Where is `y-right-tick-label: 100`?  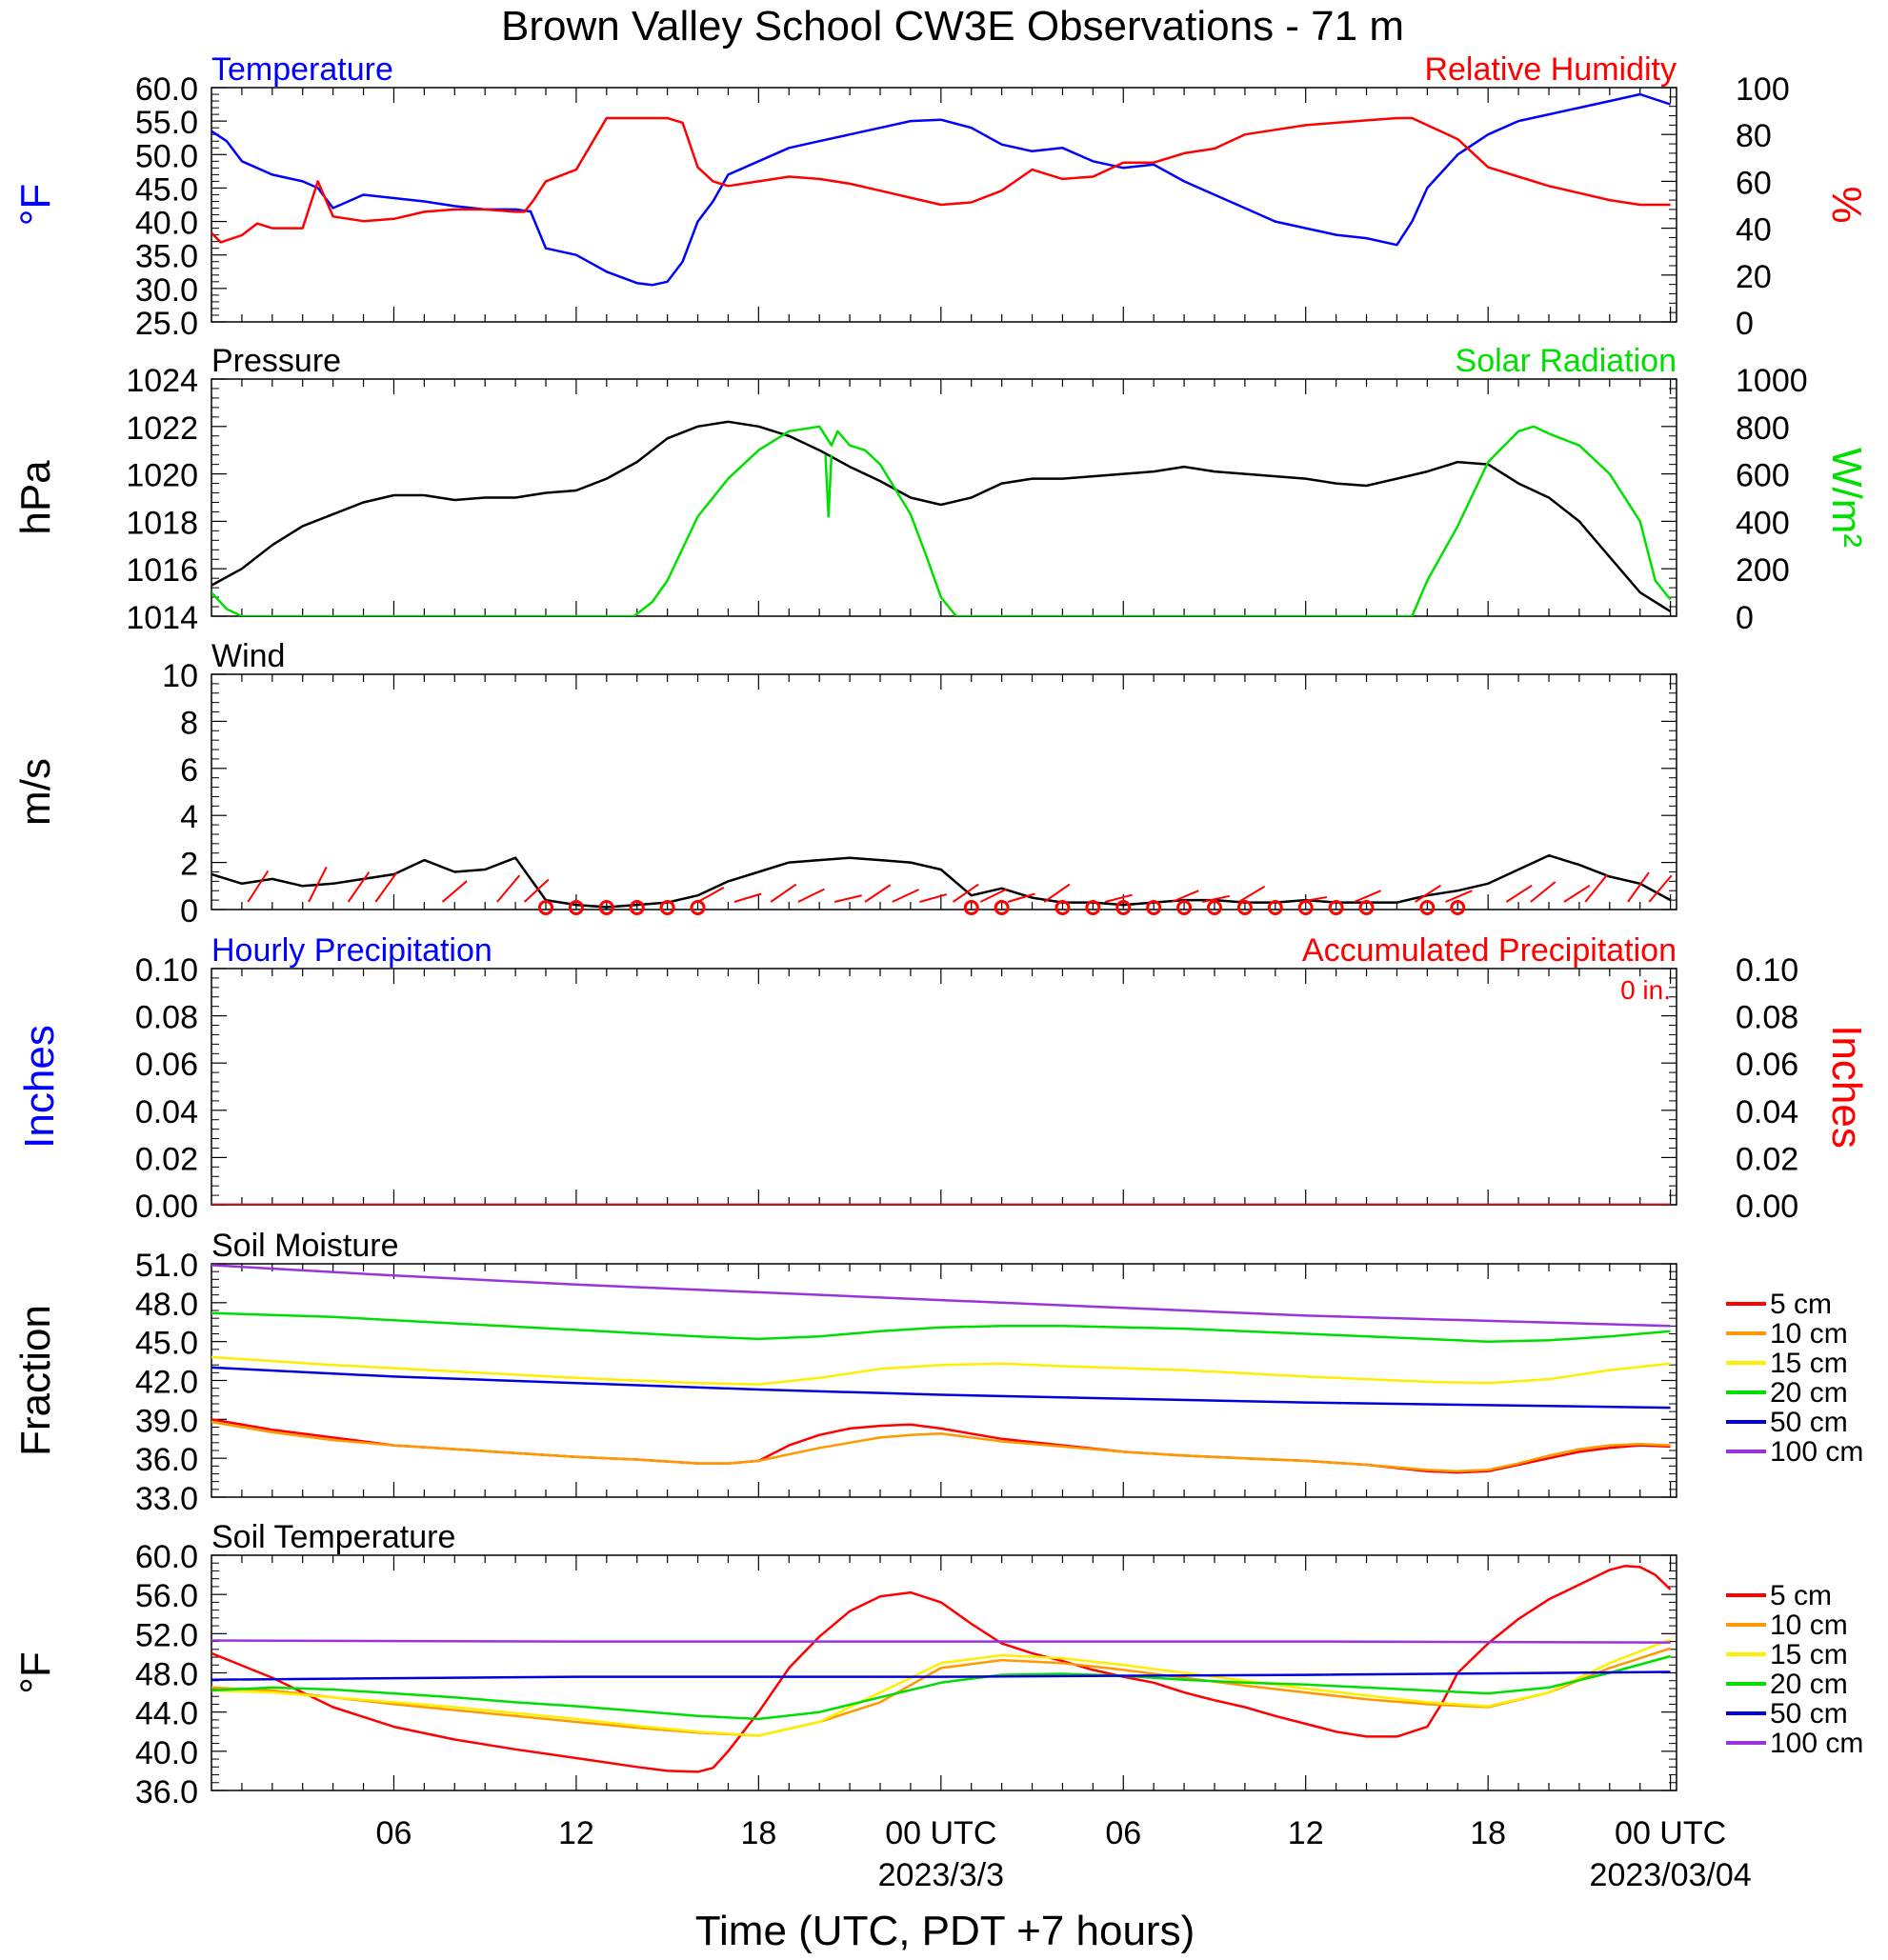
y-right-tick-label: 100 is located at coordinates (1763, 89).